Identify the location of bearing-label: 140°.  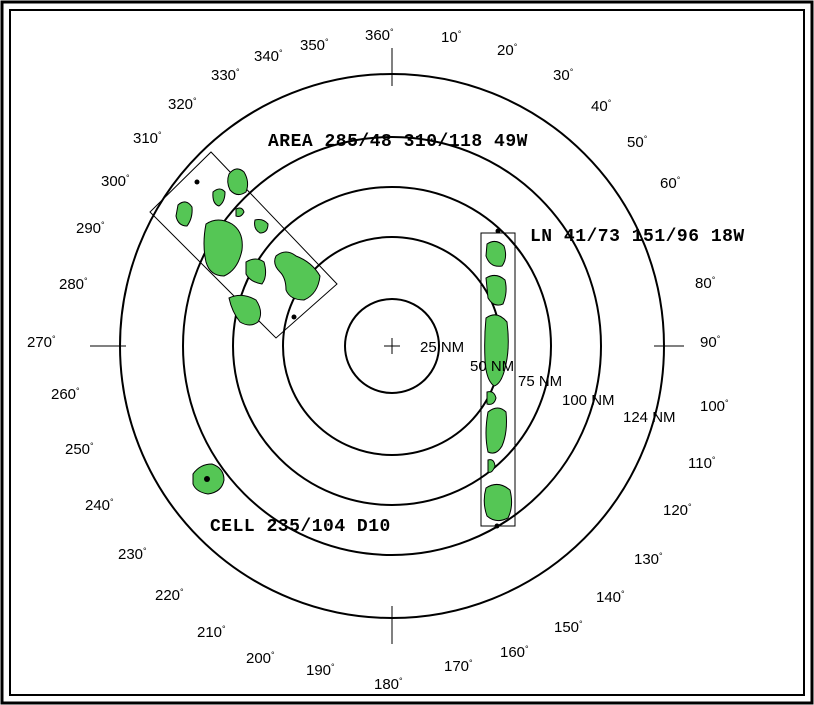
(610, 597).